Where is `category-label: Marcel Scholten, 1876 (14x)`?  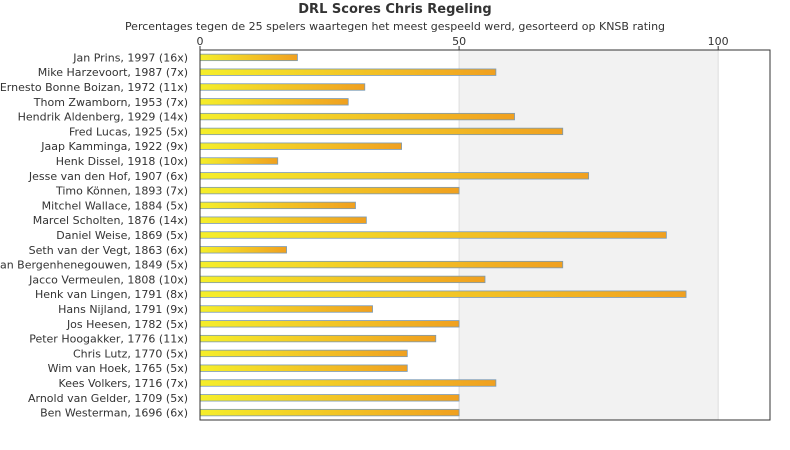 category-label: Marcel Scholten, 1876 (14x) is located at coordinates (110, 220).